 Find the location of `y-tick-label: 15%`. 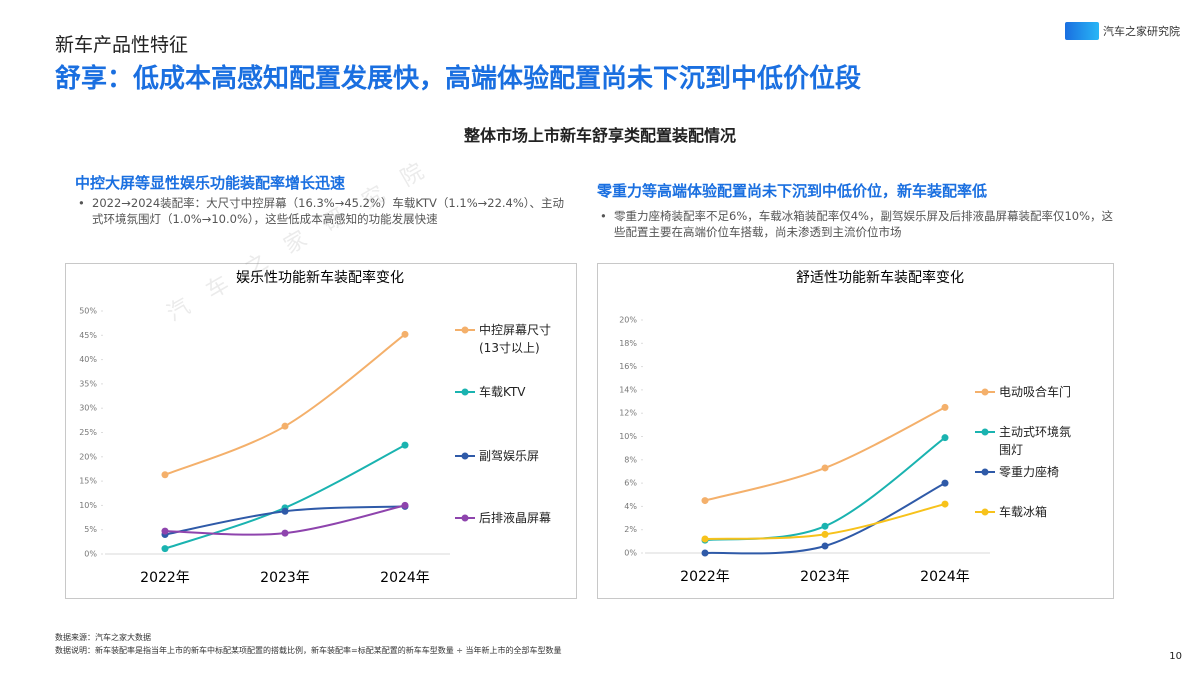

y-tick-label: 15% is located at coordinates (88, 481).